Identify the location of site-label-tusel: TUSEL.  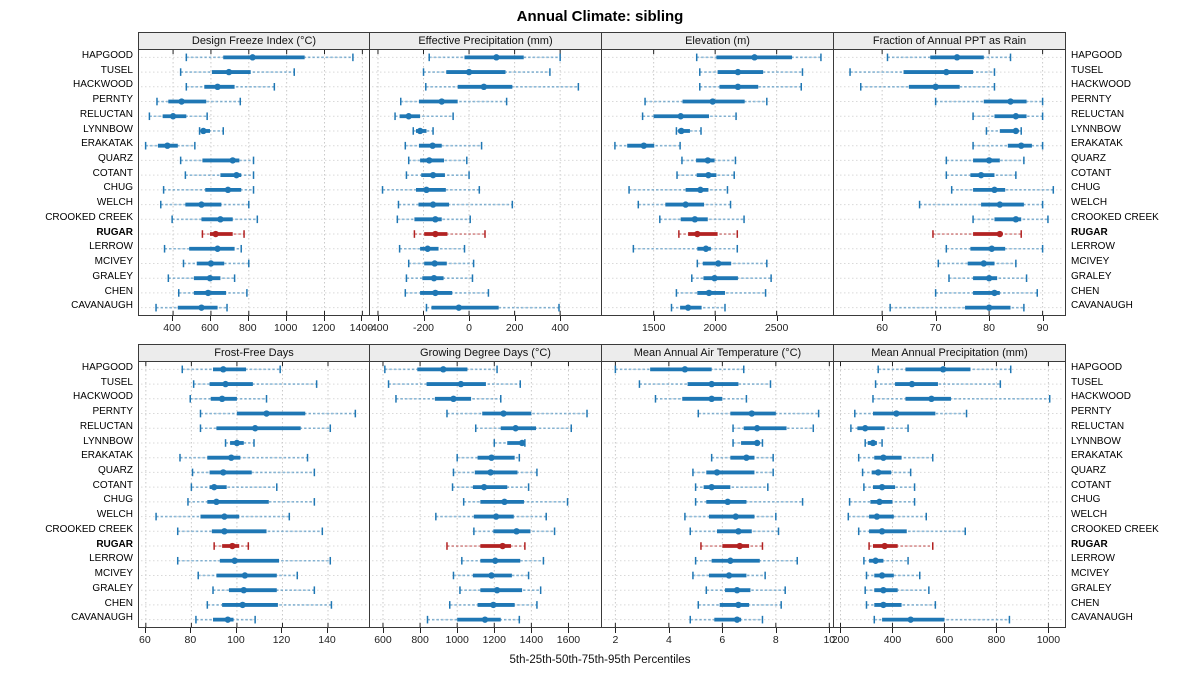
(116, 382).